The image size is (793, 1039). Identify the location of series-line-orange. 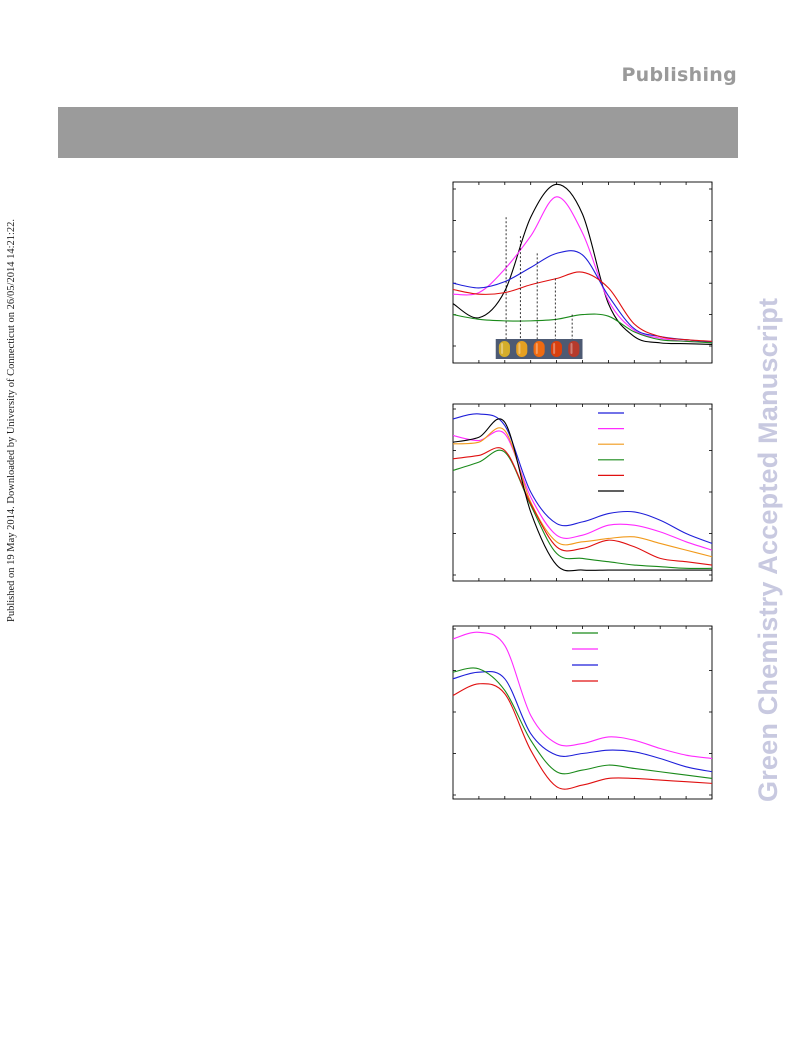
(582, 492).